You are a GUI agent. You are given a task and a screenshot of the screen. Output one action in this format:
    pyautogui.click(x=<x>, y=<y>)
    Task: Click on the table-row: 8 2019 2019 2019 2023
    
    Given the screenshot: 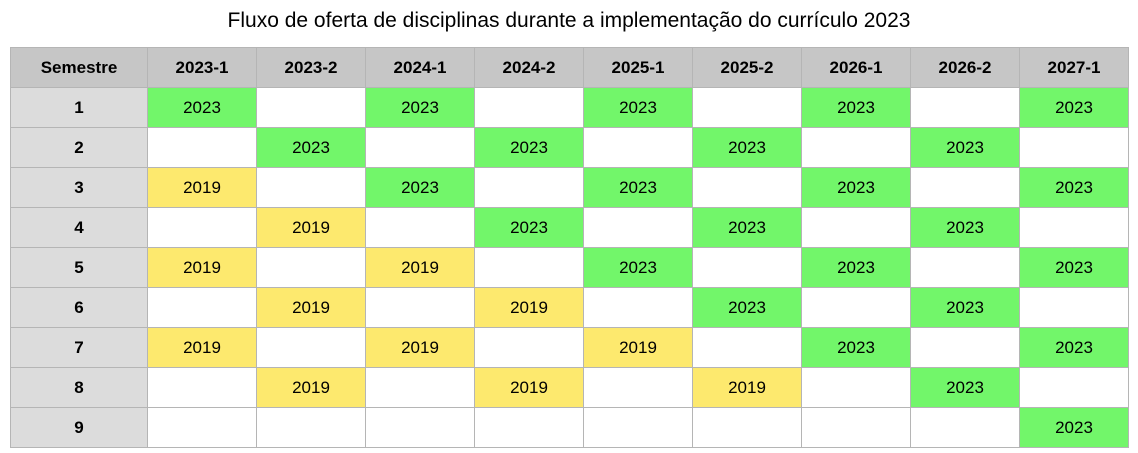 What is the action you would take?
    pyautogui.click(x=569, y=387)
    